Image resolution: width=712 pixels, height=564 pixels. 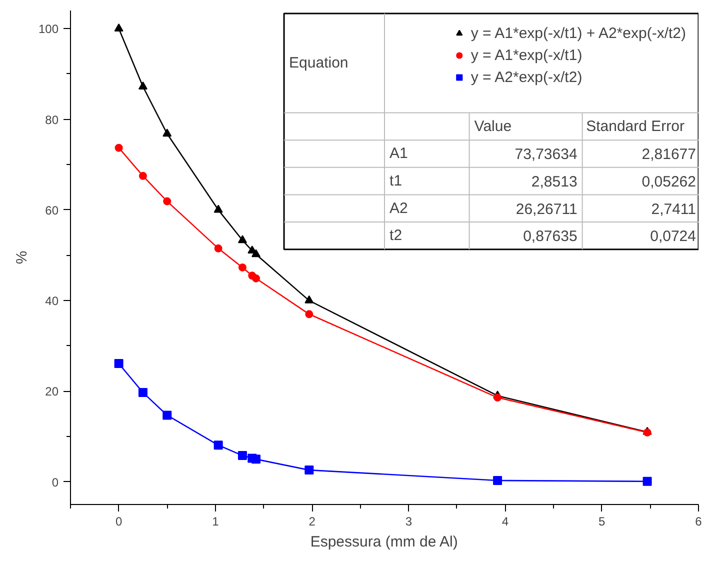 I want to click on annotation: A2, so click(x=399, y=208).